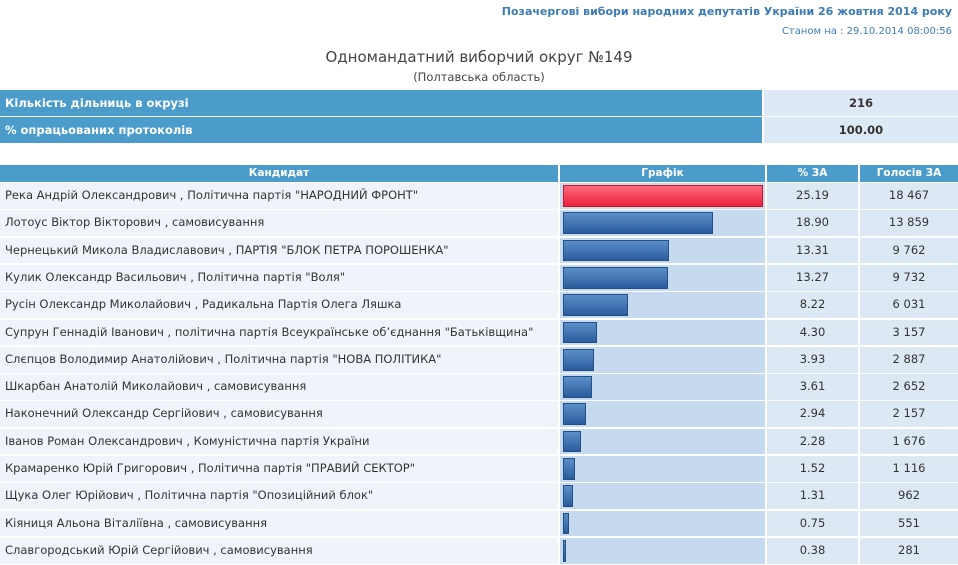 This screenshot has width=958, height=565. What do you see at coordinates (909, 387) in the screenshot?
I see `votes: 2 652` at bounding box center [909, 387].